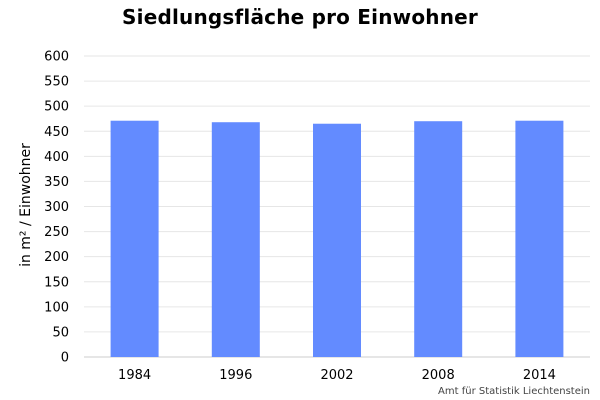  I want to click on x-tick-label: 1996, so click(235, 375).